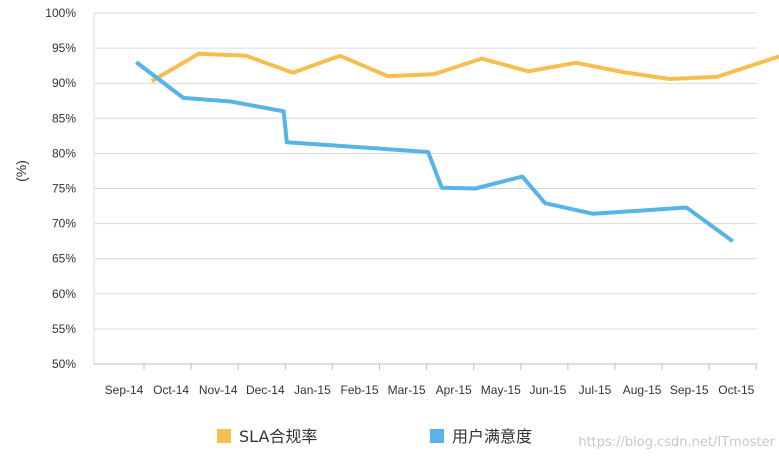  I want to click on y-tick-label: 65%, so click(64, 259).